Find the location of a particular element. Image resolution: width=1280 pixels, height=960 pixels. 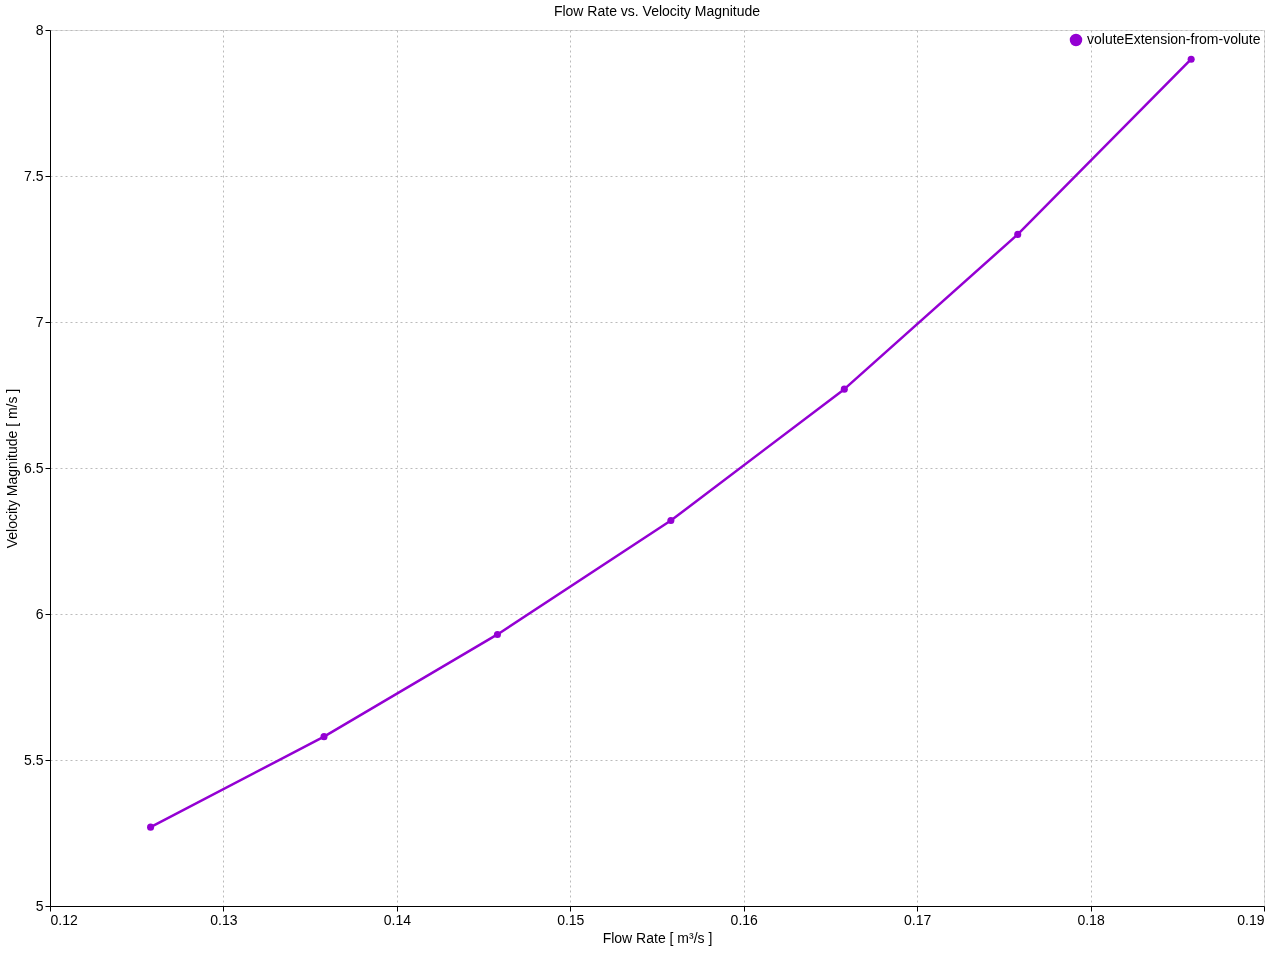

x-tick-label: 0.19 is located at coordinates (1251, 919).